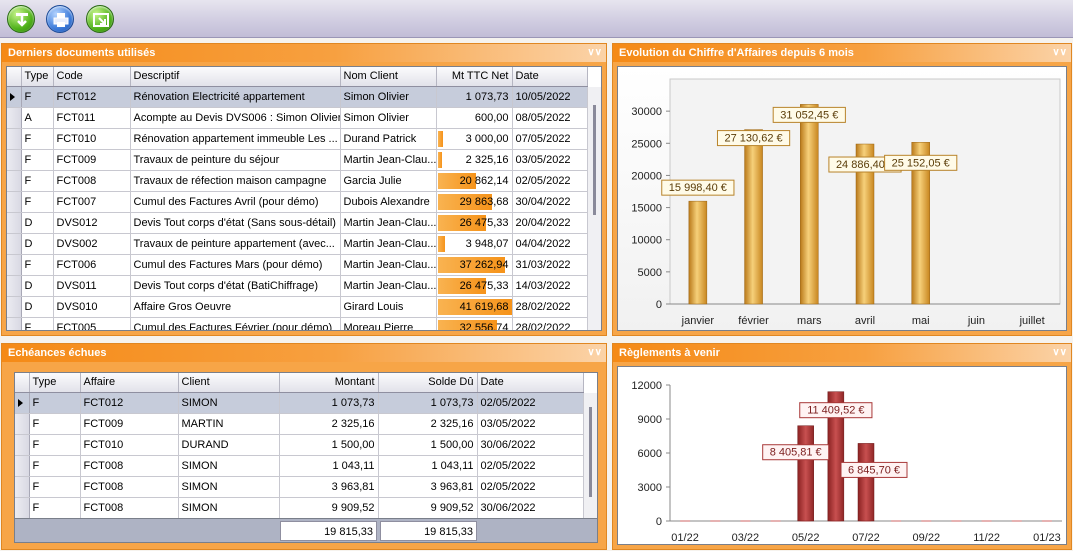 This screenshot has height=551, width=1073. Describe the element at coordinates (129, 403) in the screenshot. I see `cell-affaire: FCT012` at that location.